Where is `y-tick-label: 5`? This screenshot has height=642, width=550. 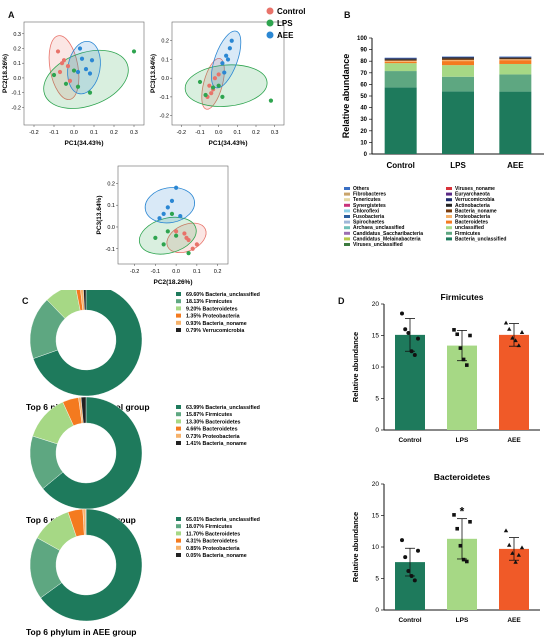 y-tick-label: 5 is located at coordinates (377, 579).